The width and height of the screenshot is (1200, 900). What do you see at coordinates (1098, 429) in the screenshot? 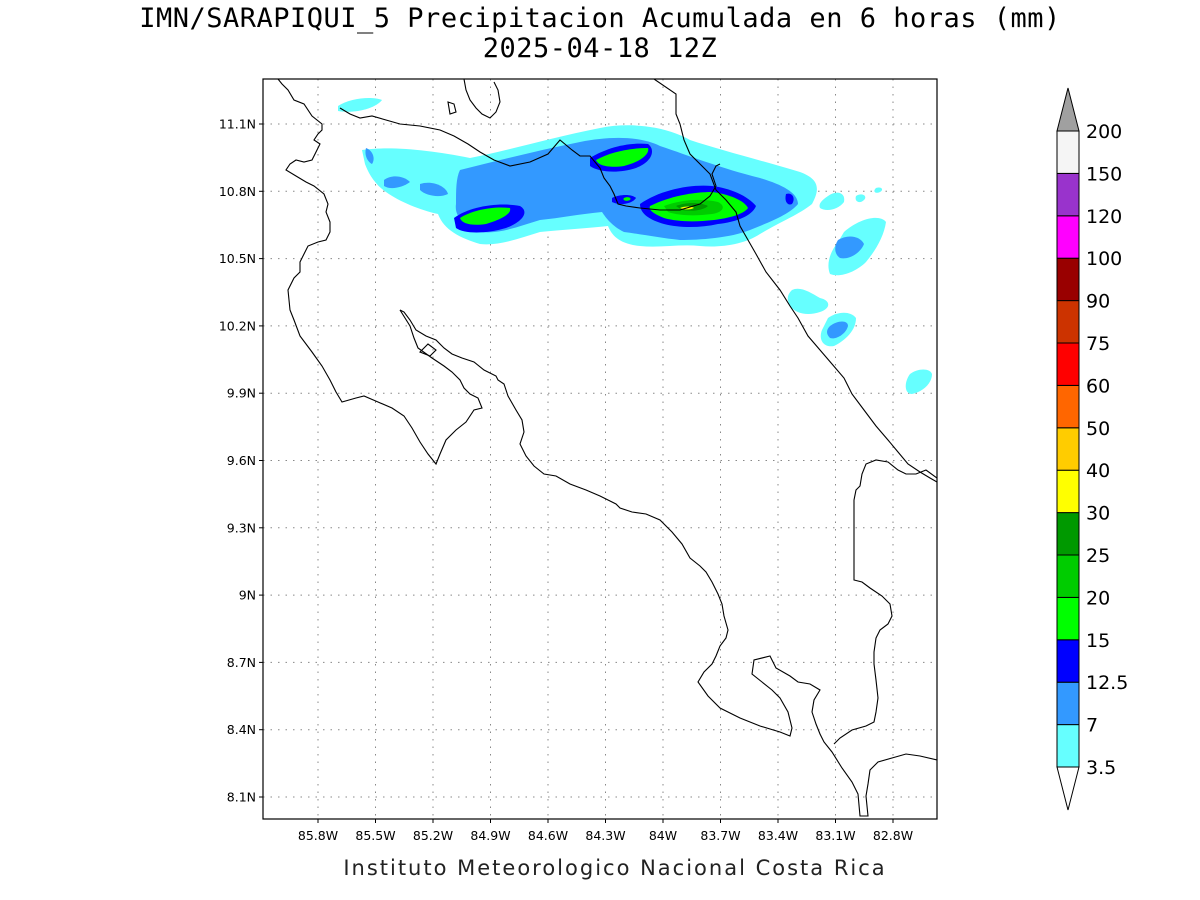
I see `colorbar-label: 50` at bounding box center [1098, 429].